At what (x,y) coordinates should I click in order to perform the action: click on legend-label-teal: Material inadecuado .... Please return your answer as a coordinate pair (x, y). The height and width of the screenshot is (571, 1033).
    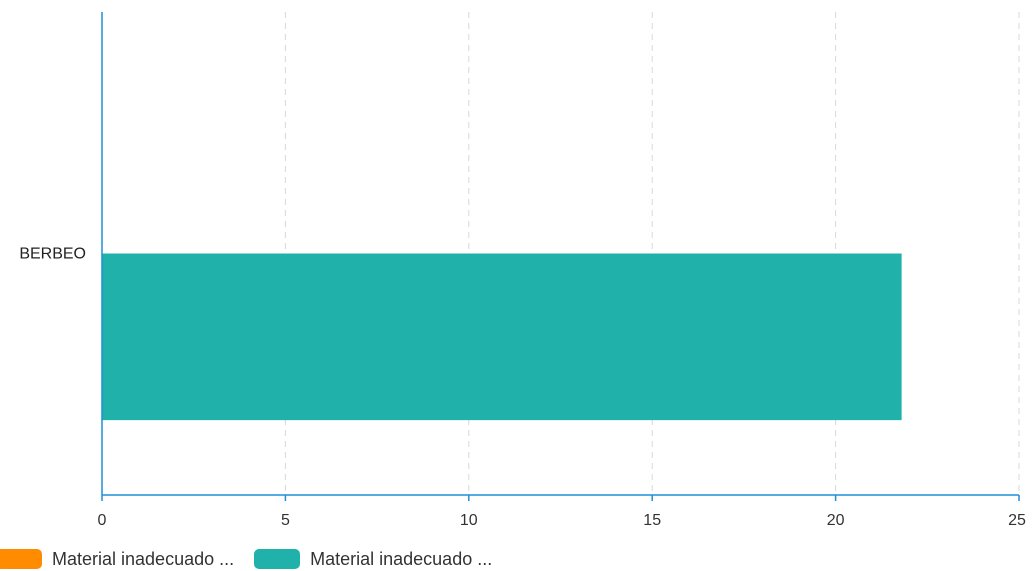
    Looking at the image, I should click on (401, 558).